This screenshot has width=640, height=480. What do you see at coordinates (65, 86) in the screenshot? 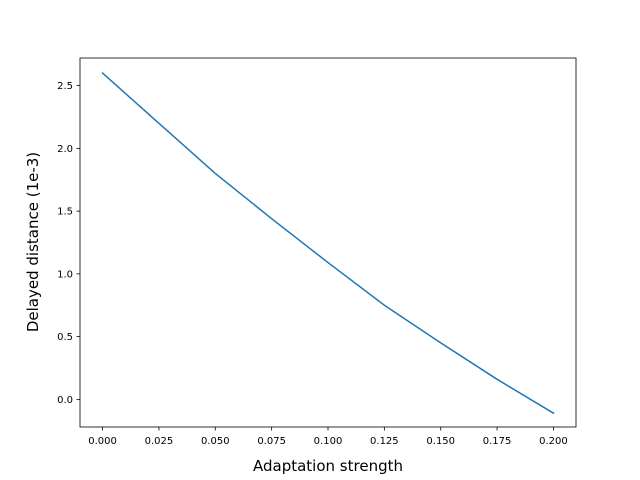
I see `y-tick-label: 2.5` at bounding box center [65, 86].